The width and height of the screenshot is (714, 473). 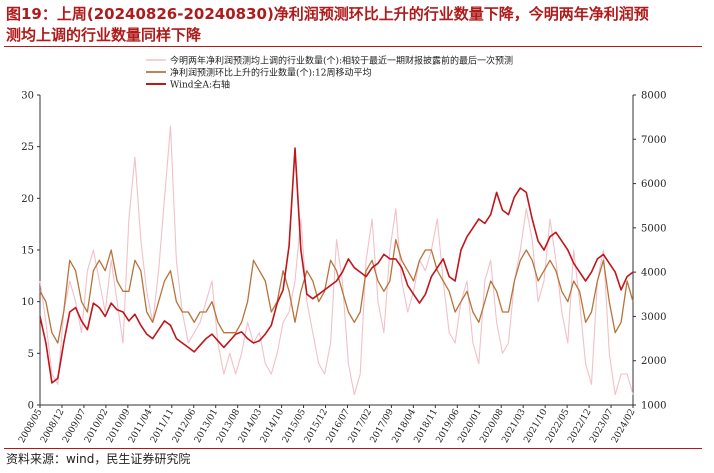 I want to click on left-tick-label: 30, so click(x=27, y=96).